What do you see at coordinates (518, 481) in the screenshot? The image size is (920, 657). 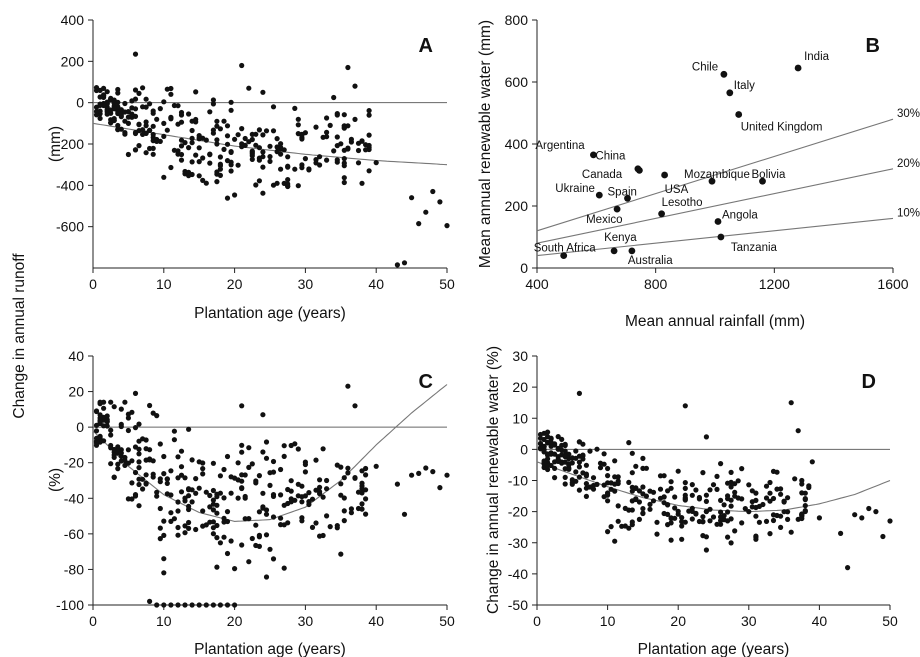 I see `y-tick-label: -10` at bounding box center [518, 481].